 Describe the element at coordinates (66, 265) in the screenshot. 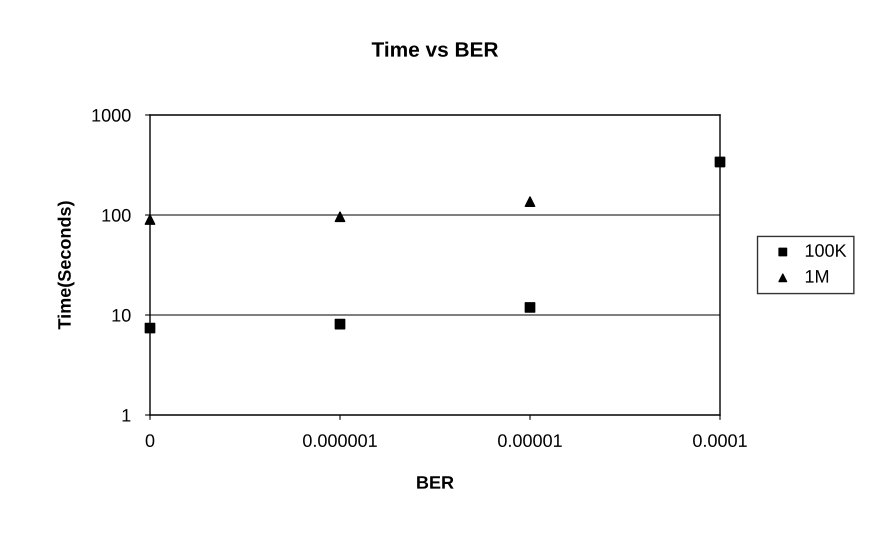

I see `y-axis-title: Time(Seconds)` at that location.